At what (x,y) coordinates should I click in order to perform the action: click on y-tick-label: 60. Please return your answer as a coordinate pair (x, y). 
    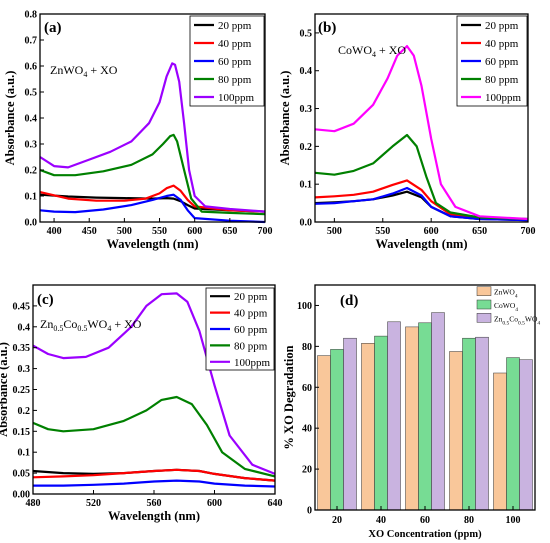
    Looking at the image, I should click on (307, 388).